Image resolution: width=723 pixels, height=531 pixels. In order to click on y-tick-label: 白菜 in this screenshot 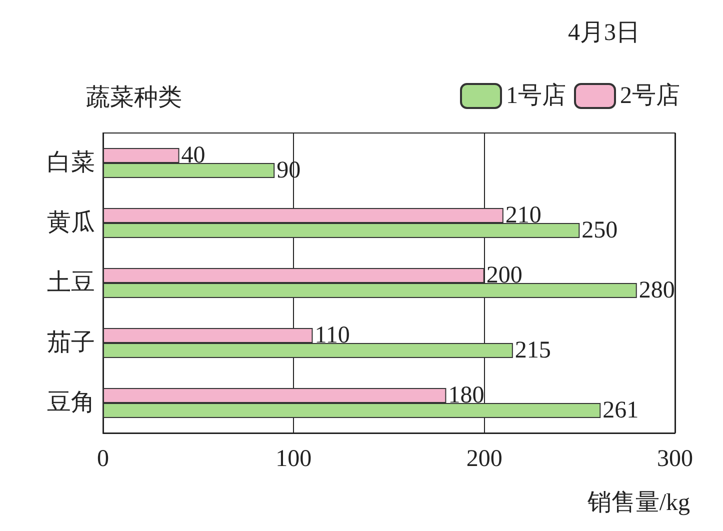, I will do `click(71, 163)`.